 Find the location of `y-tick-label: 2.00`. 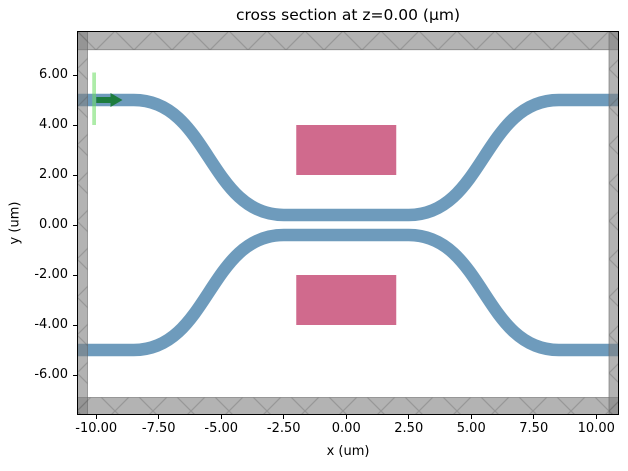

y-tick-label: 2.00 is located at coordinates (53, 174).